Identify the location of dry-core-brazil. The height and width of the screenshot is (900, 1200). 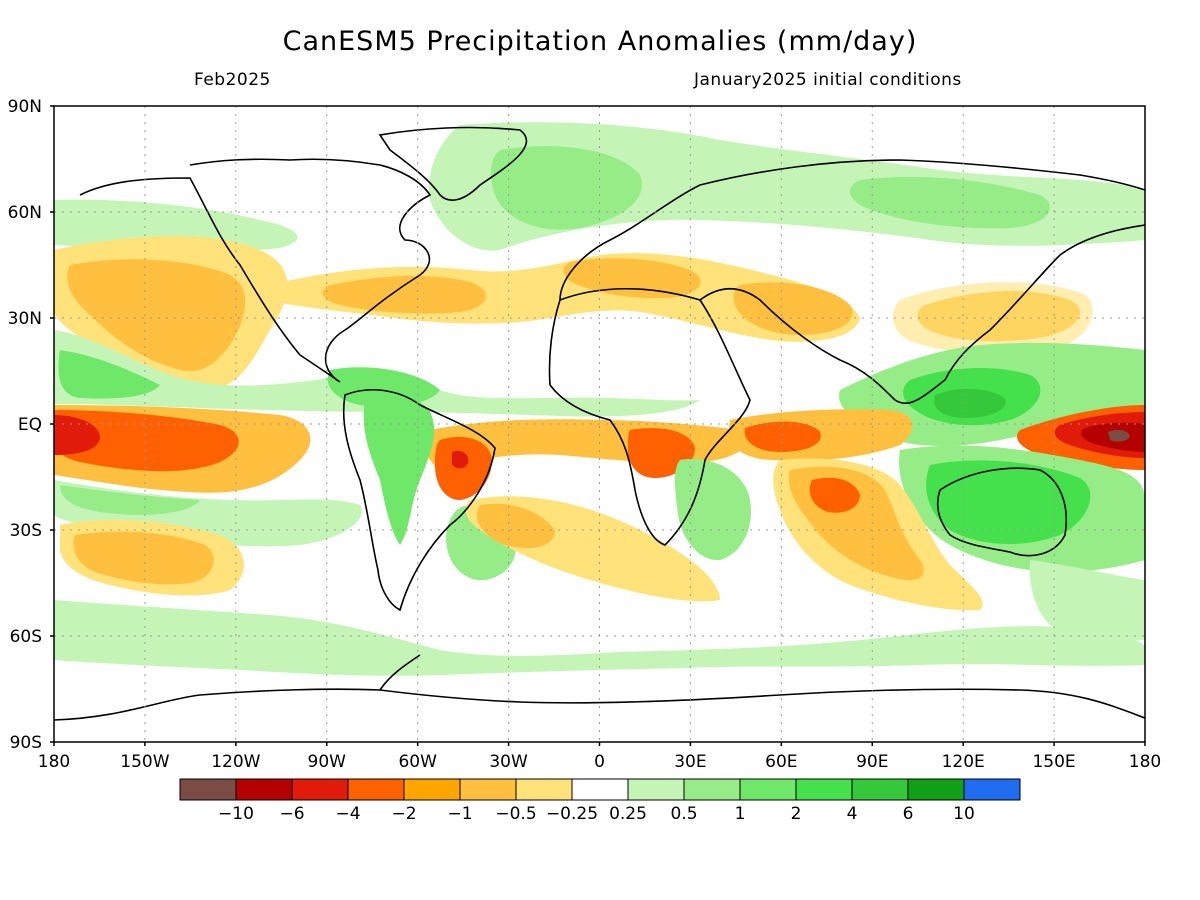
(463, 468).